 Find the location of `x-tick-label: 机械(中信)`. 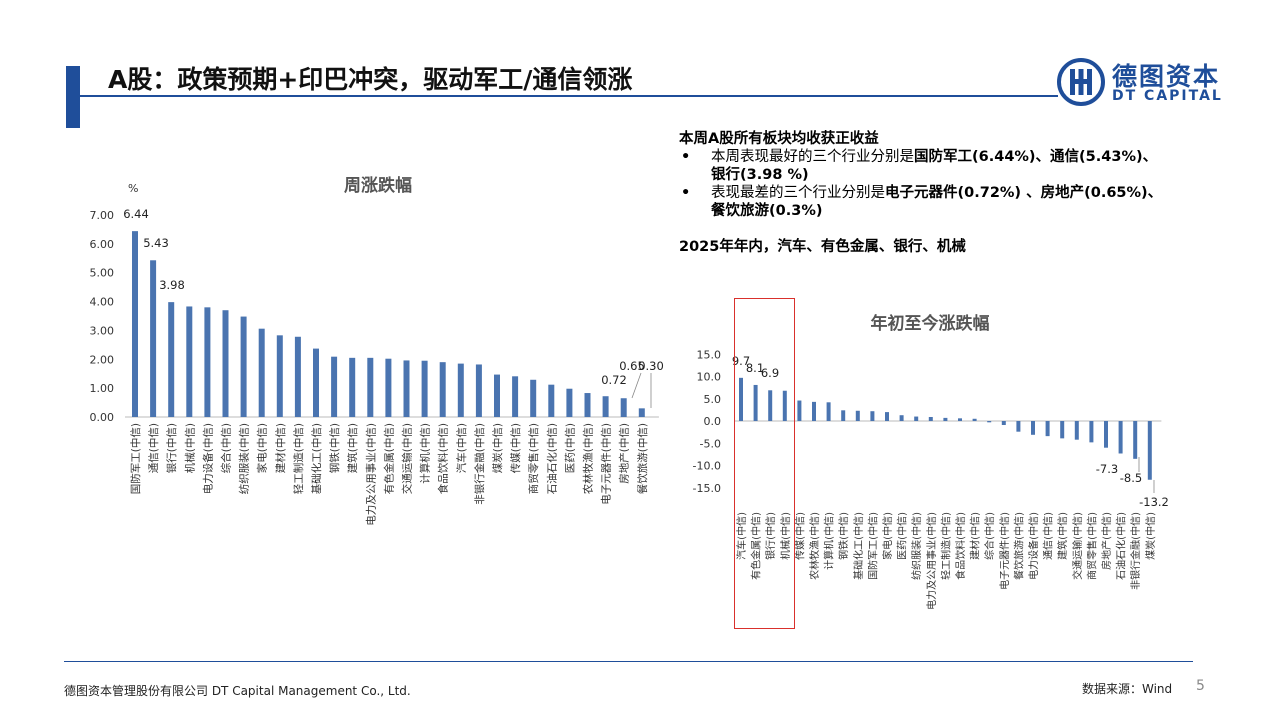

x-tick-label: 机械(中信) is located at coordinates (189, 448).